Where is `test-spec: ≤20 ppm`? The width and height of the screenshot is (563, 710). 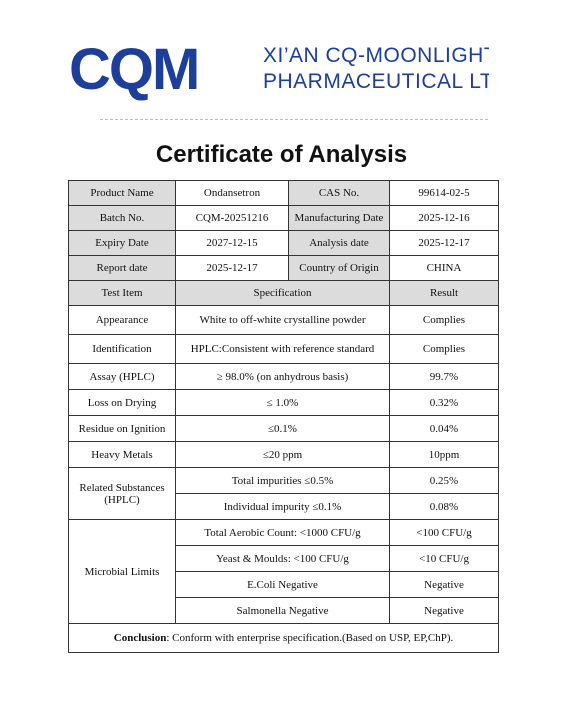
test-spec: ≤20 ppm is located at coordinates (282, 454).